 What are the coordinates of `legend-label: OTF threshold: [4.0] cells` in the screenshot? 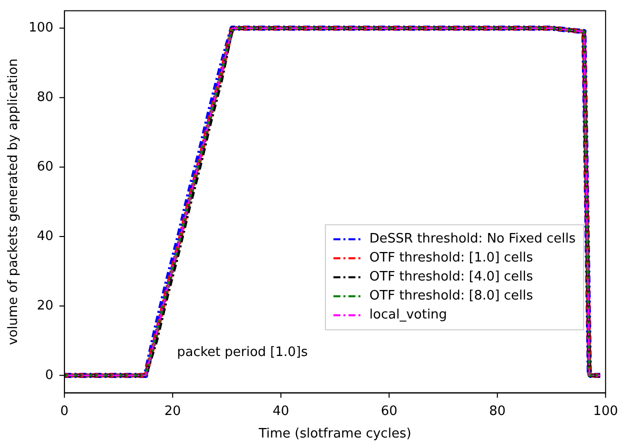 It's located at (451, 277).